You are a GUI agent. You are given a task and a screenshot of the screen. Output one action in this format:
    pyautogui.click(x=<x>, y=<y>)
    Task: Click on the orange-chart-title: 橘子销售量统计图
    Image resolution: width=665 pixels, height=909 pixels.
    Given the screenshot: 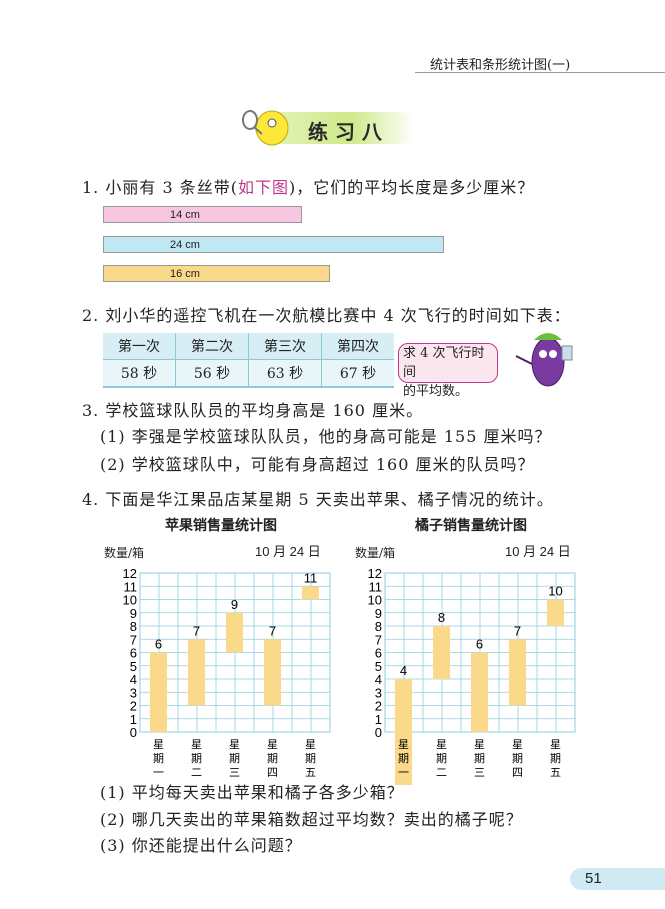 What is the action you would take?
    pyautogui.click(x=471, y=526)
    